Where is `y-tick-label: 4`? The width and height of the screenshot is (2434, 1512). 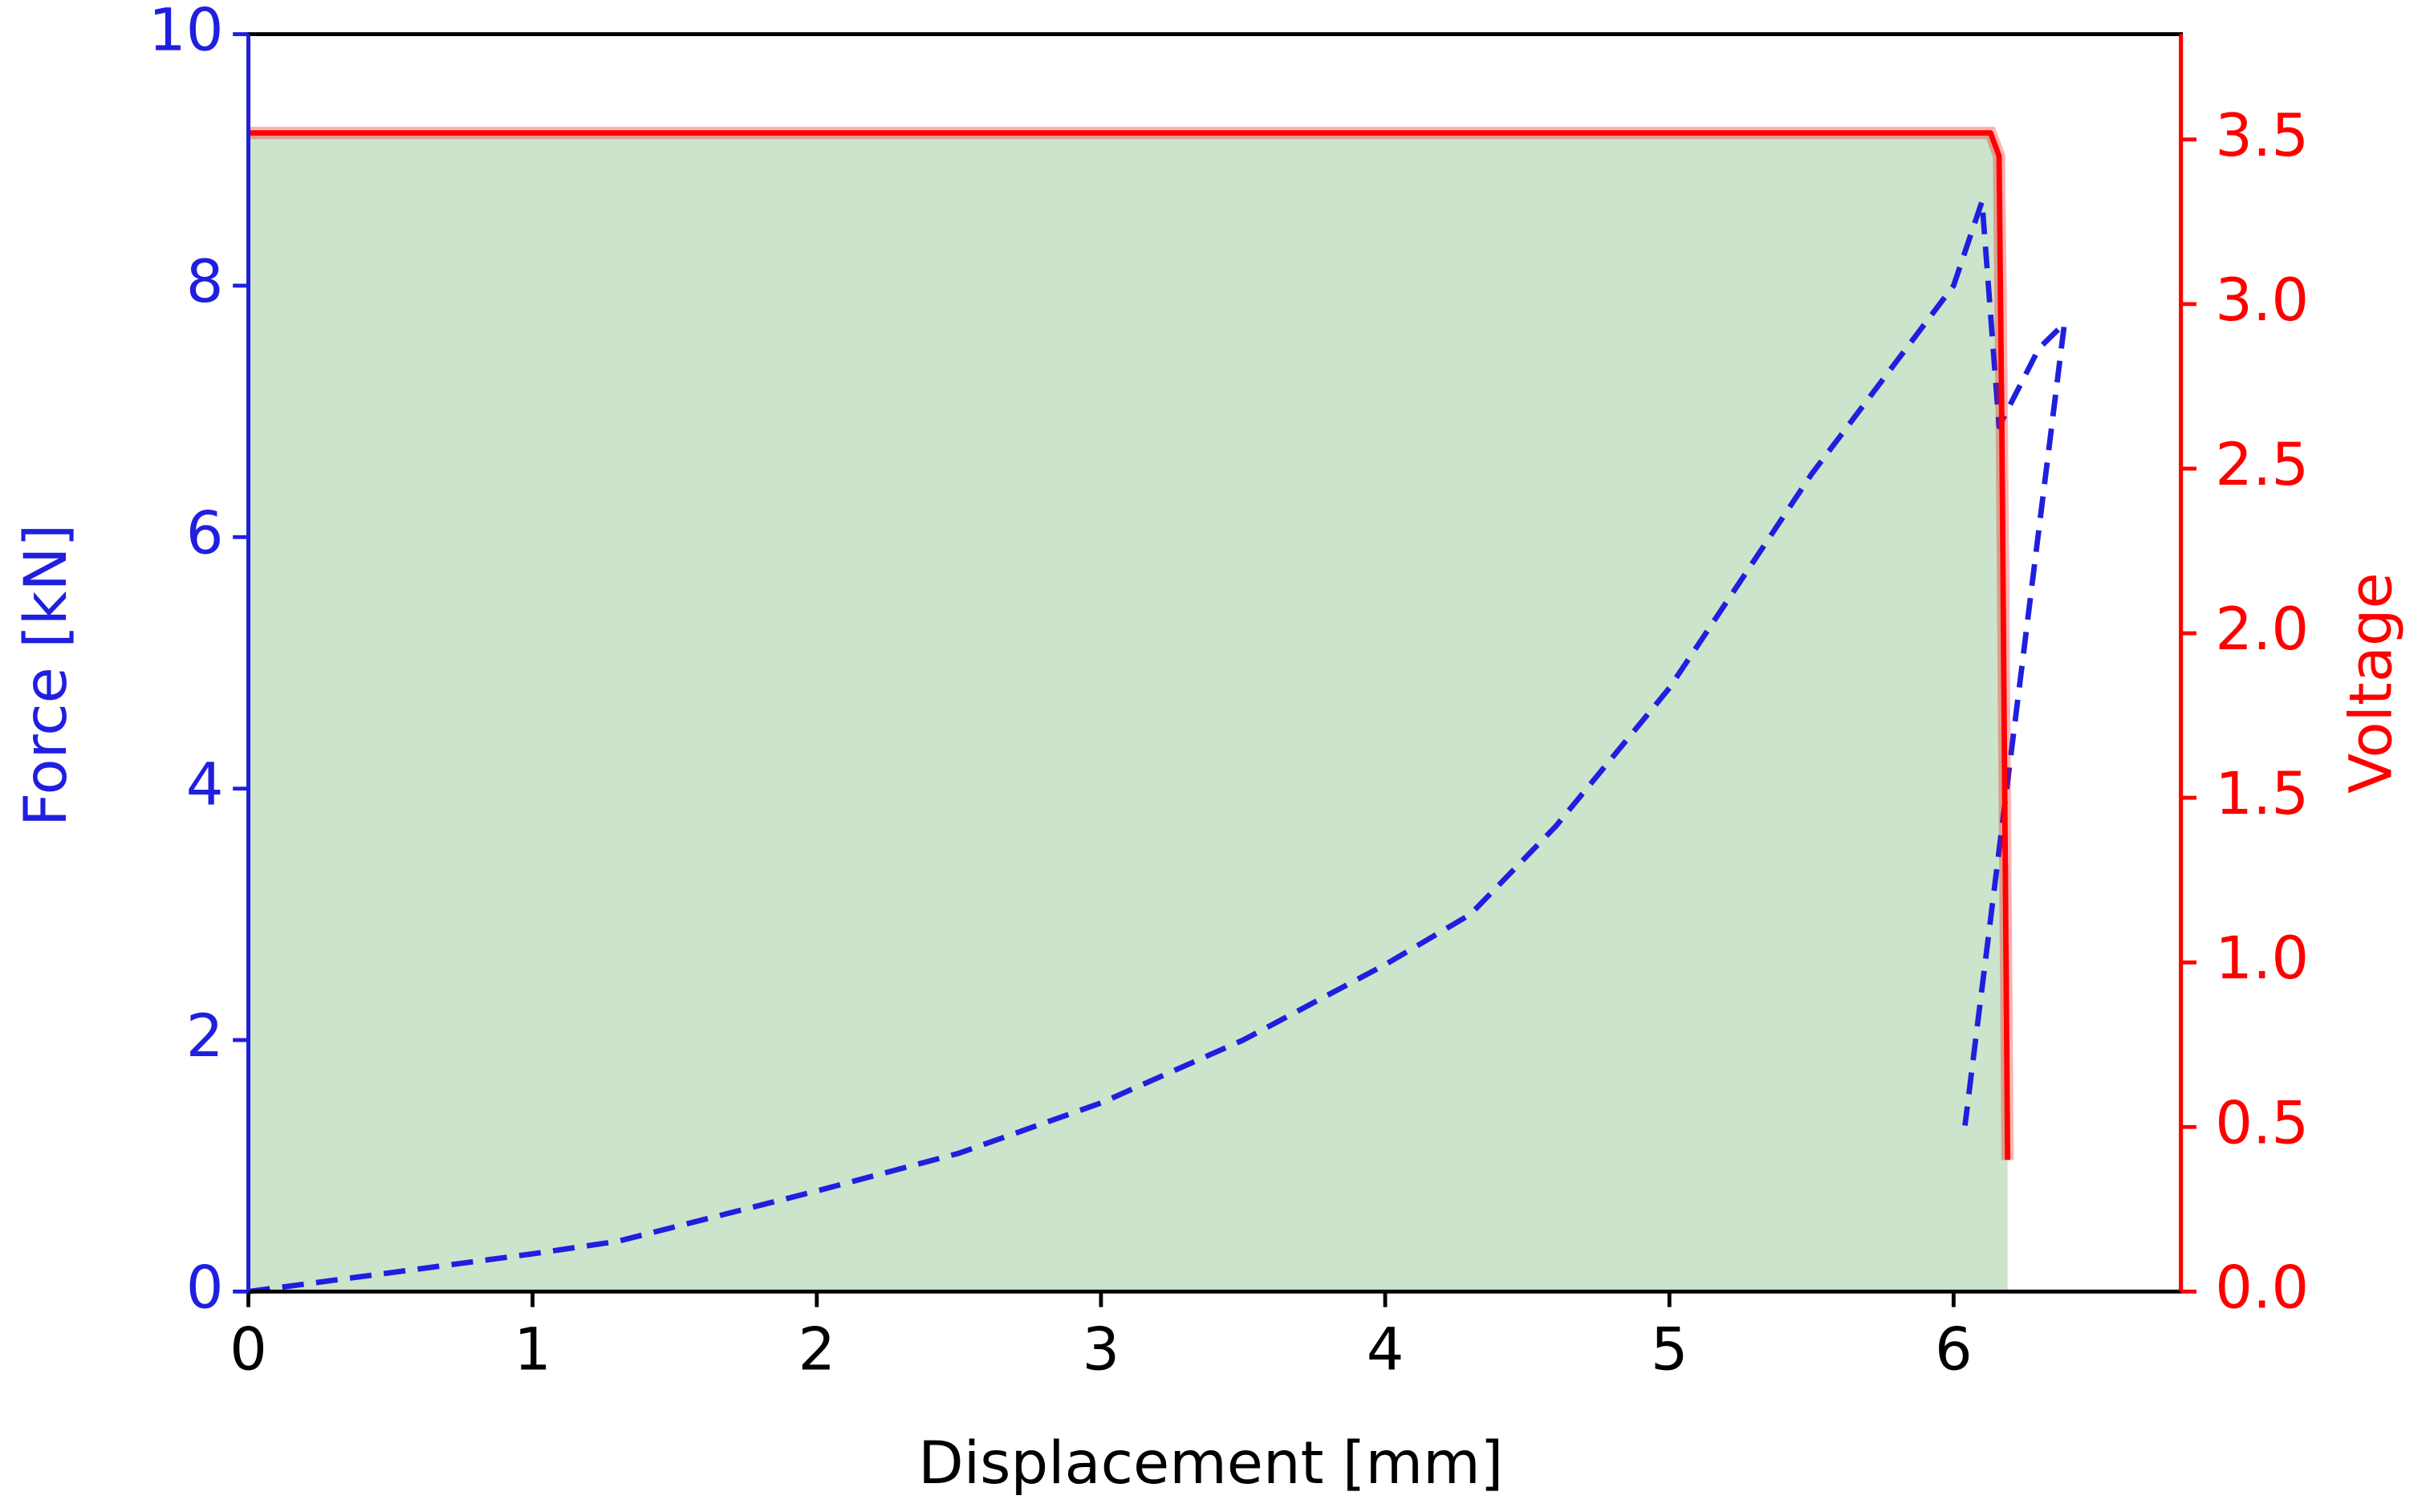 y-tick-label: 4 is located at coordinates (205, 785).